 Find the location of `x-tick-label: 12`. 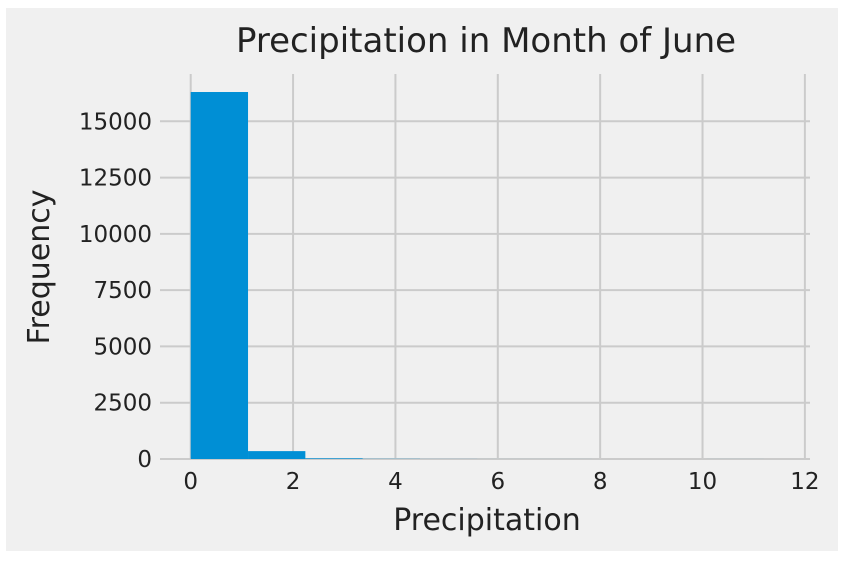

x-tick-label: 12 is located at coordinates (804, 482).